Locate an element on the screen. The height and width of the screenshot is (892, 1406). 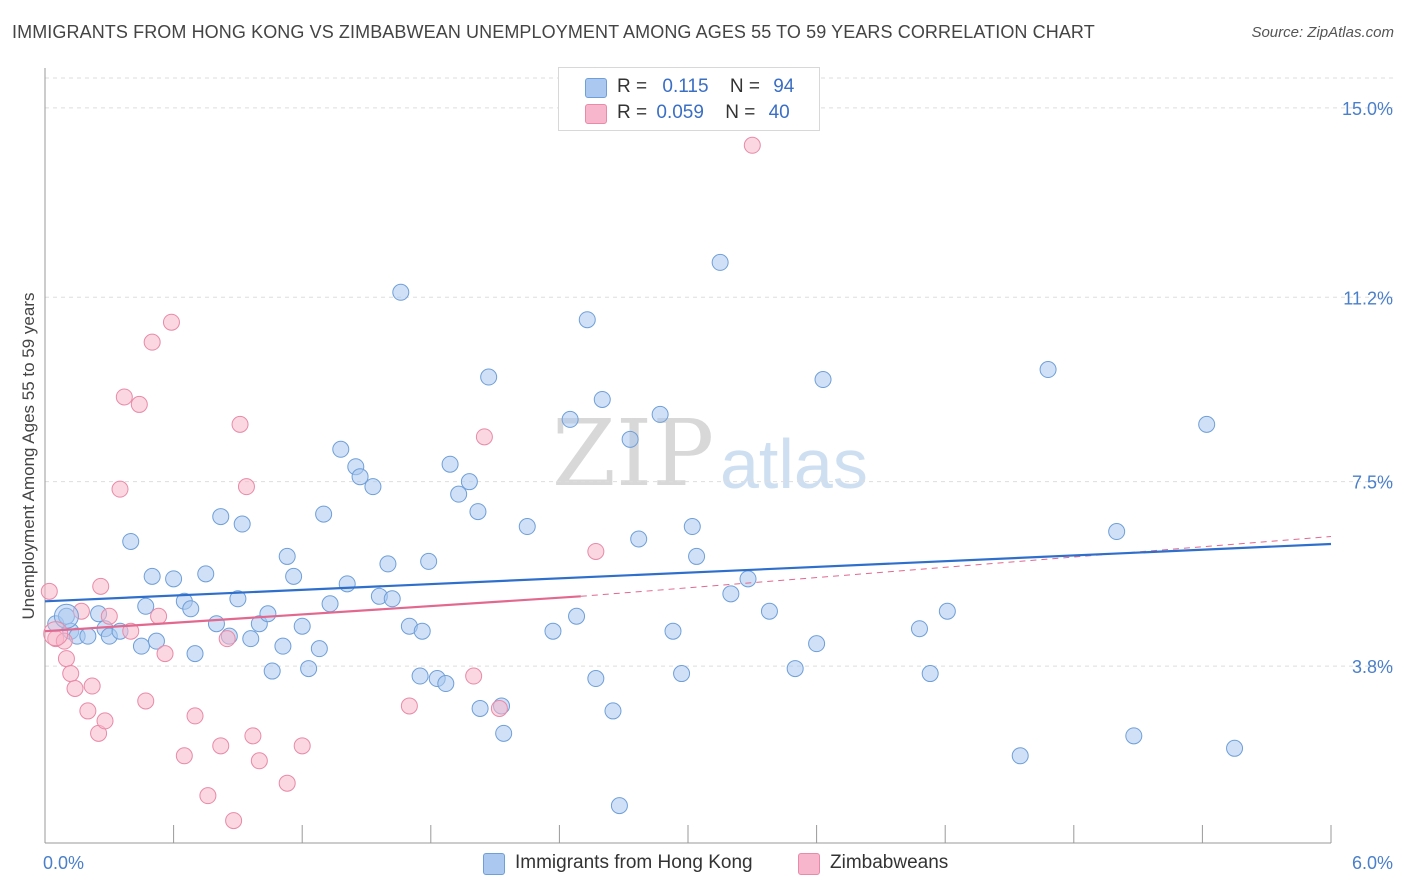
x-tick-label: 6.0% is located at coordinates (1372, 863).